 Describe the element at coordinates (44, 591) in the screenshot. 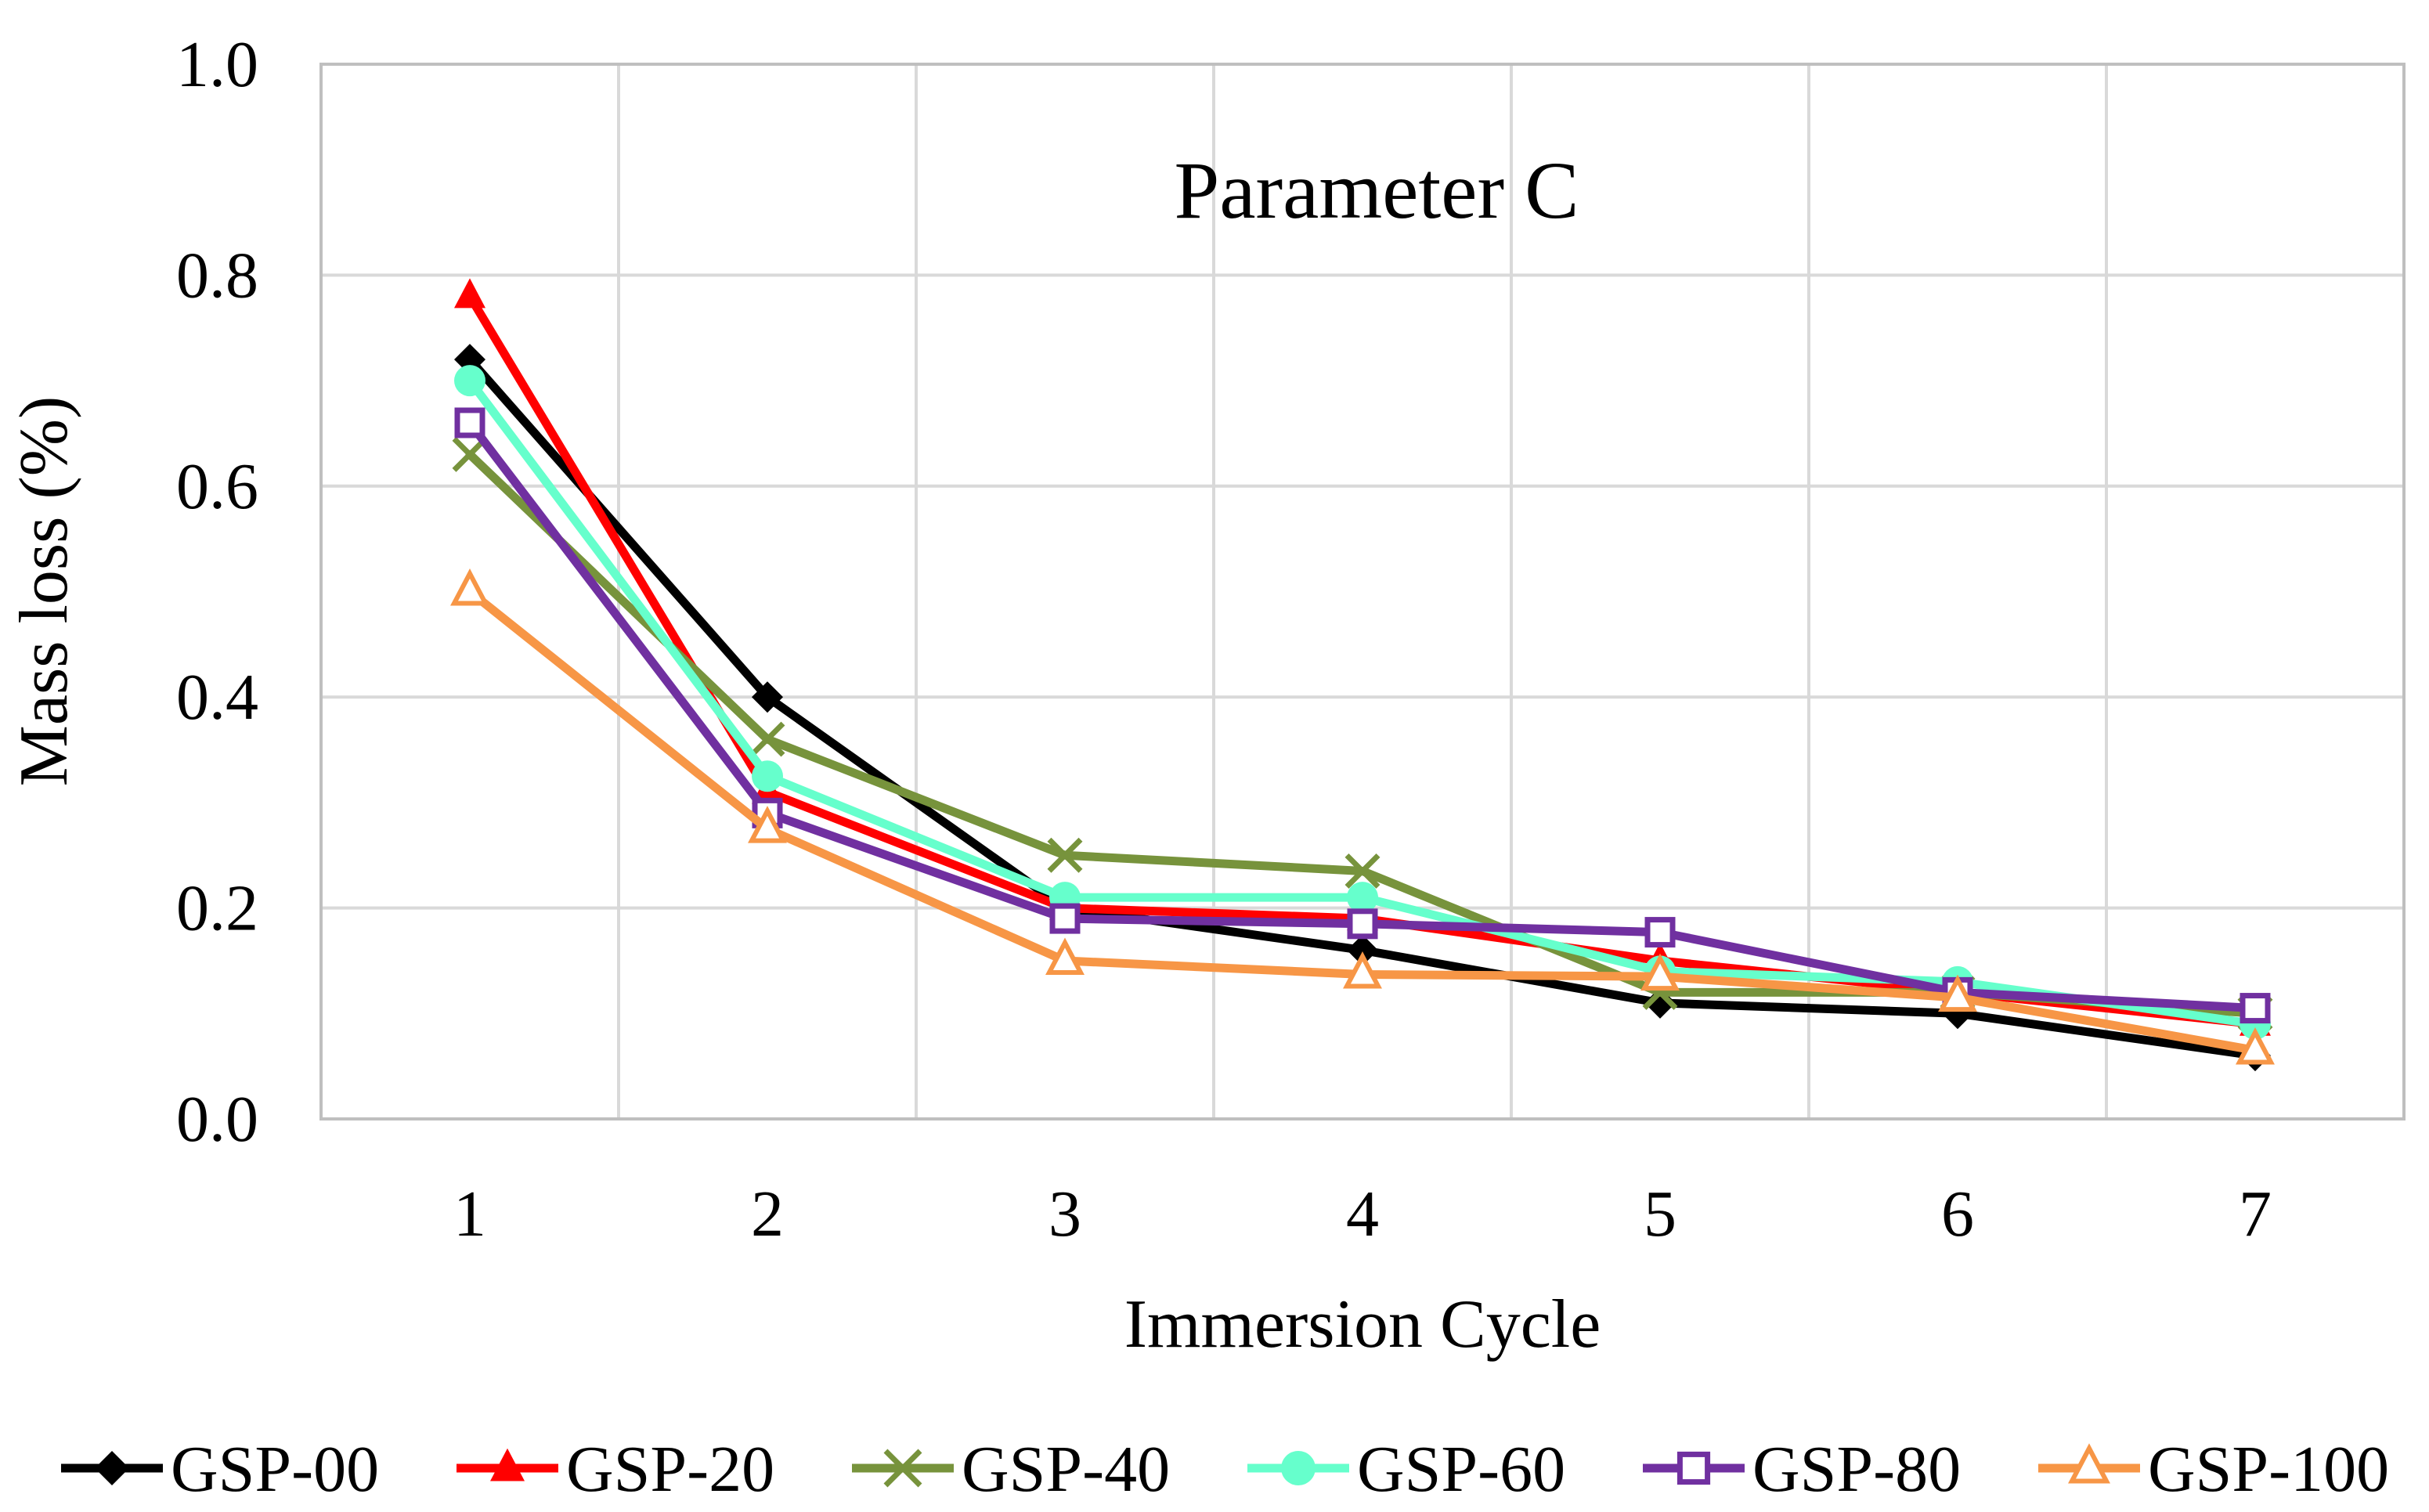

I see `y-axis-title: Mass loss (%)` at that location.